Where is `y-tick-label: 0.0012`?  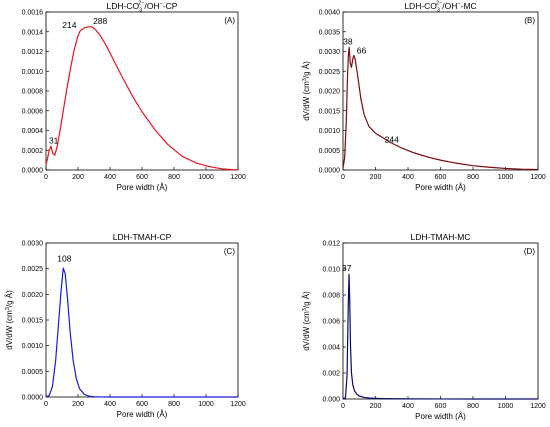 y-tick-label: 0.0012 is located at coordinates (33, 52).